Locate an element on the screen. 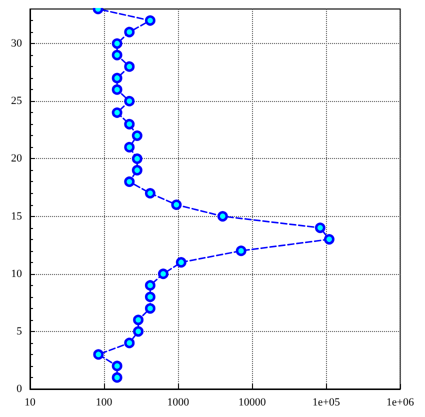  y-tick-label: 25 is located at coordinates (16, 101).